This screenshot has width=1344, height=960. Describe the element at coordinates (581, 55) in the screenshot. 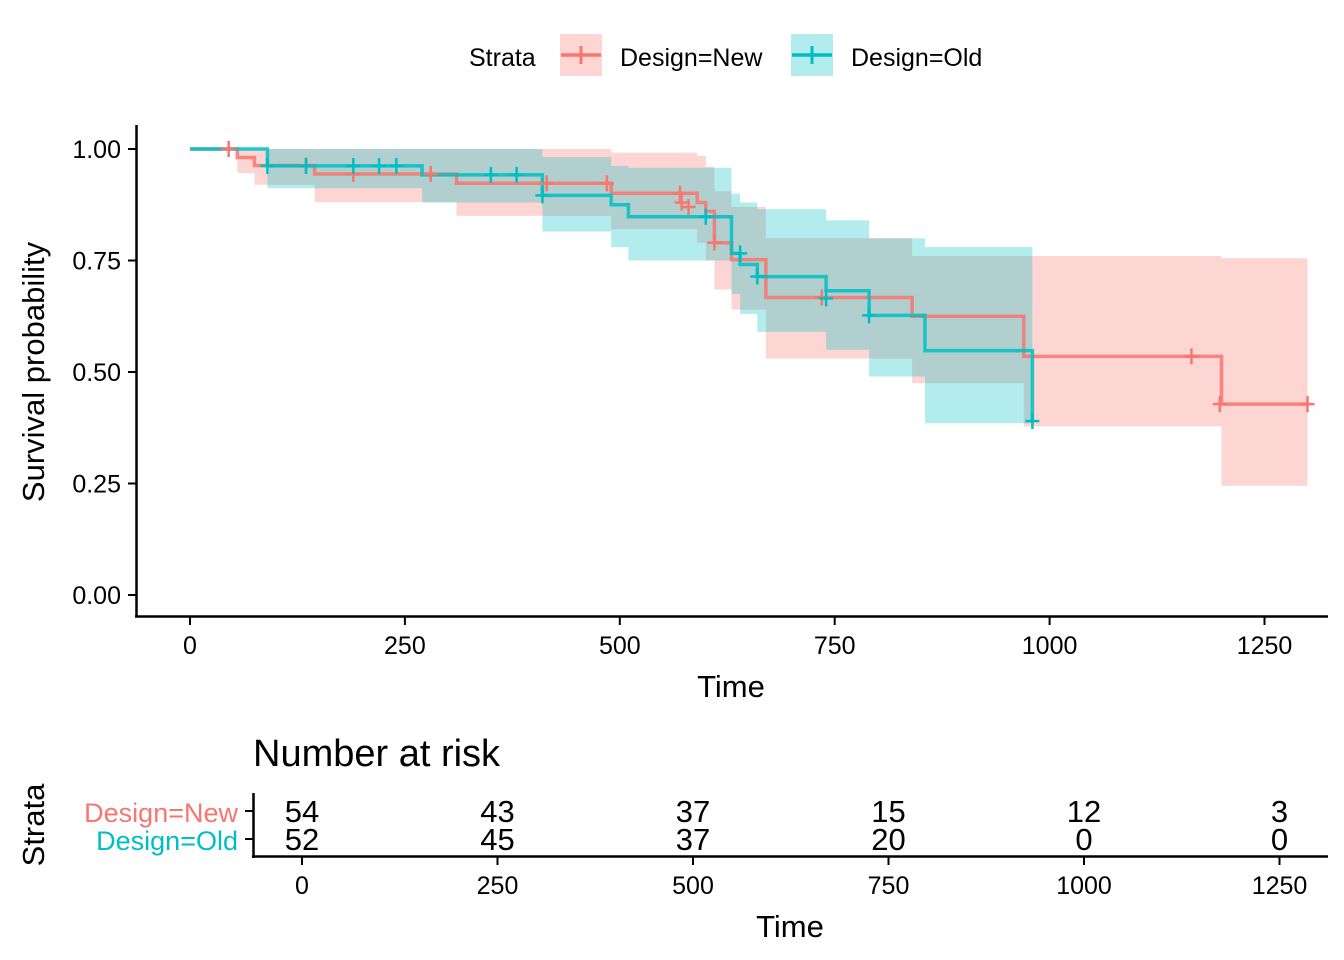

I see `legend-key-design-new` at that location.